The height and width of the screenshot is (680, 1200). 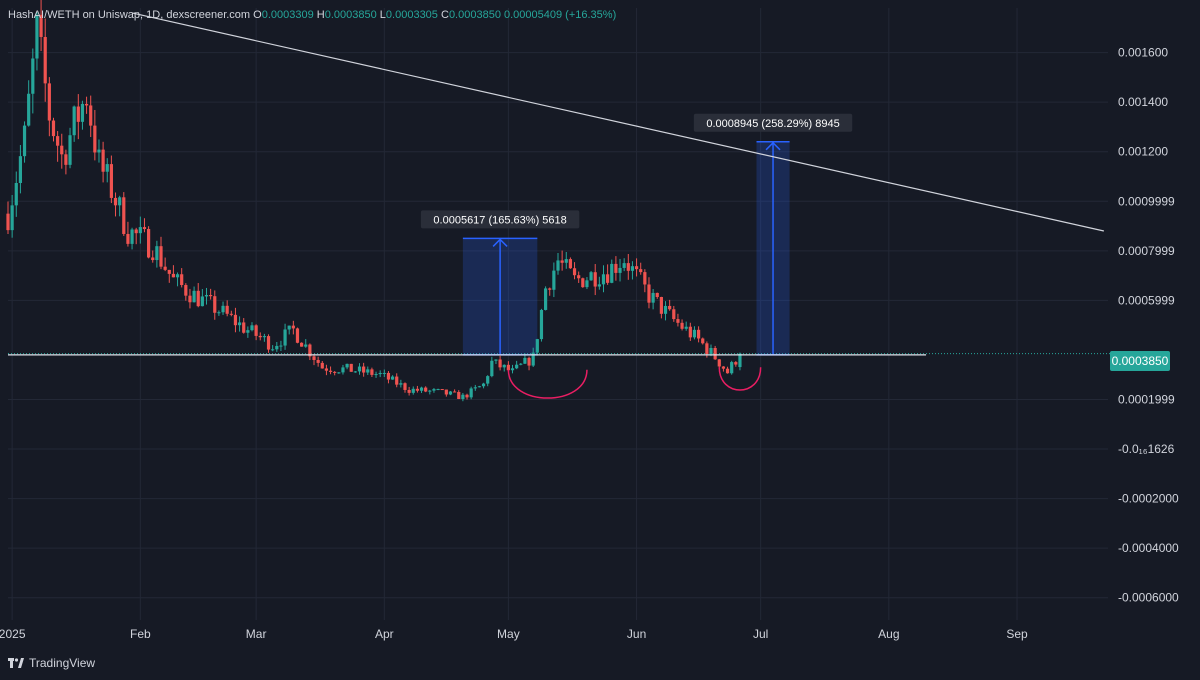 What do you see at coordinates (320, 15) in the screenshot?
I see `high-label: H` at bounding box center [320, 15].